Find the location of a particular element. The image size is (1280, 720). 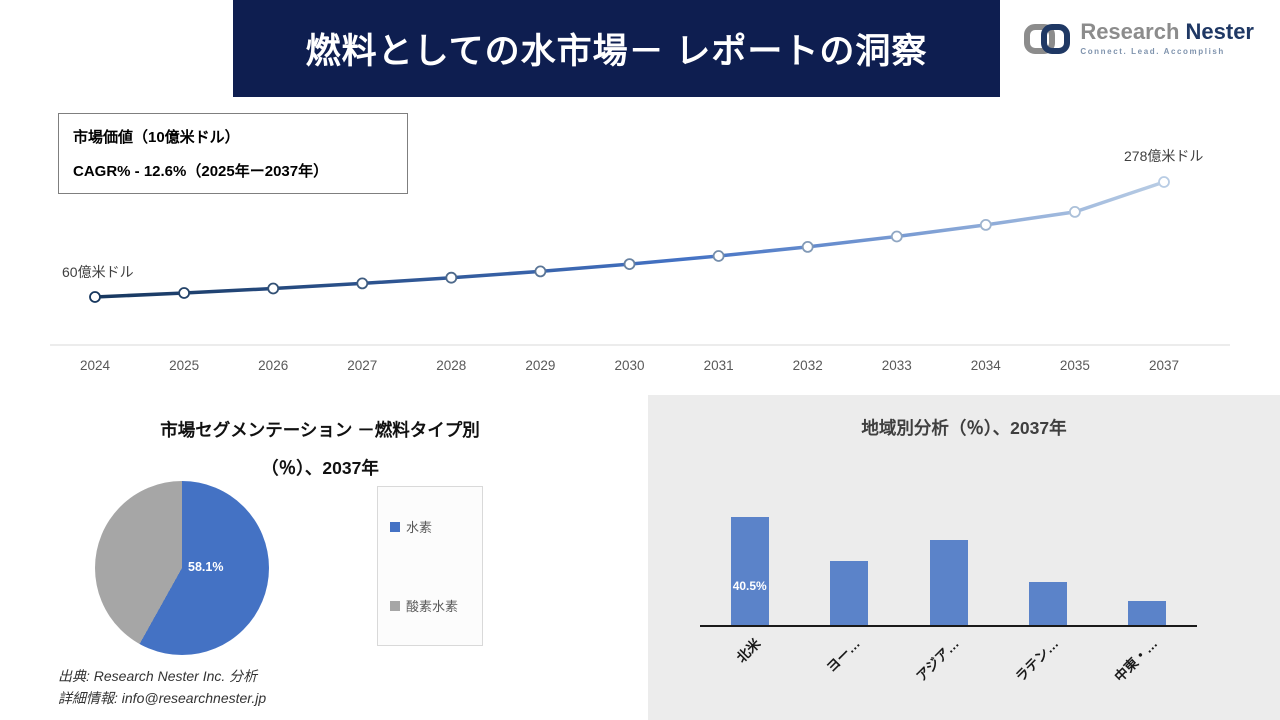

region-bar-0: 40.5% is located at coordinates (749, 571).